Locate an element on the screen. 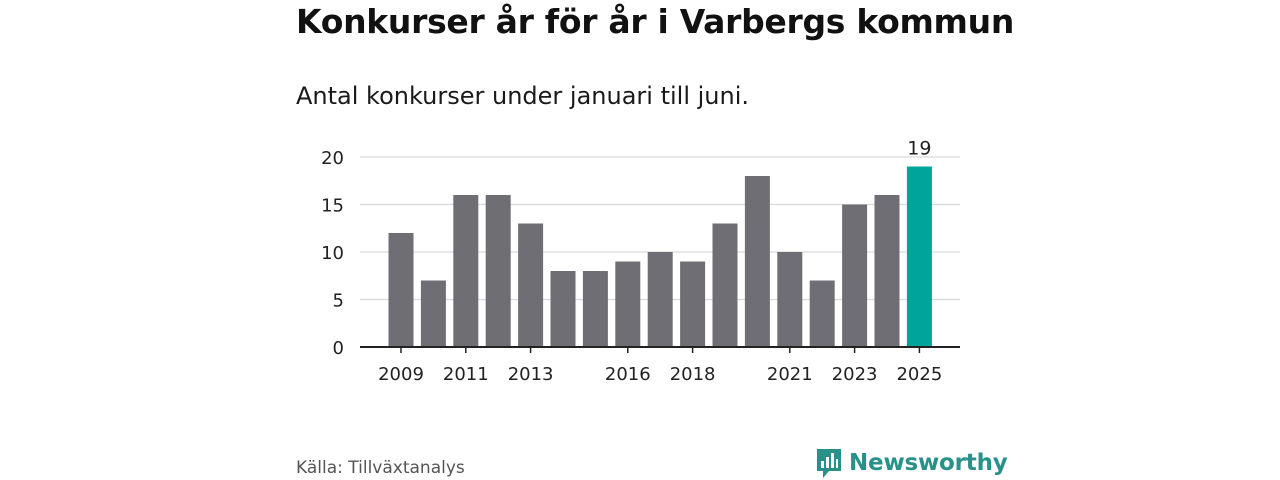 Image resolution: width=1280 pixels, height=480 pixels. bar-2017 is located at coordinates (660, 299).